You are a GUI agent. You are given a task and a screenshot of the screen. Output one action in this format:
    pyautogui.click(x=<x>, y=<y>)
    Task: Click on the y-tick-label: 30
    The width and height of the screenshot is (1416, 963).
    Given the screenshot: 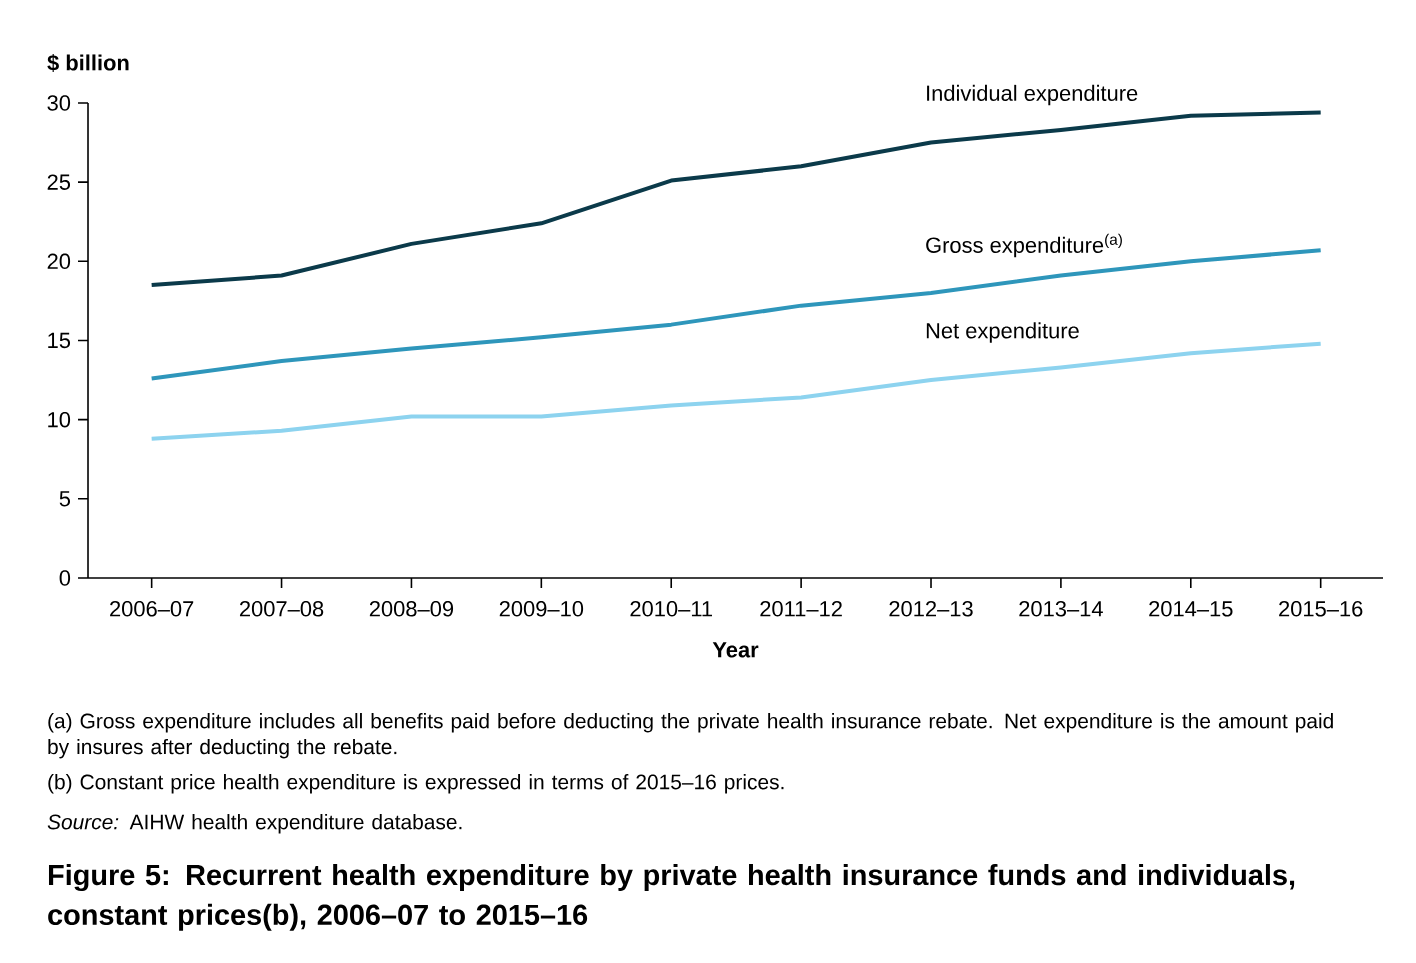 What is the action you would take?
    pyautogui.click(x=59, y=103)
    